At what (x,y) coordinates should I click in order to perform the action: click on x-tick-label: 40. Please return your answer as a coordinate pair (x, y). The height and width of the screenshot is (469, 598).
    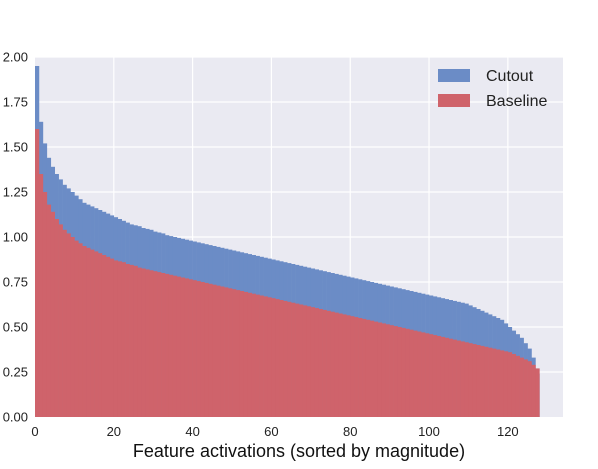
    Looking at the image, I should click on (192, 431).